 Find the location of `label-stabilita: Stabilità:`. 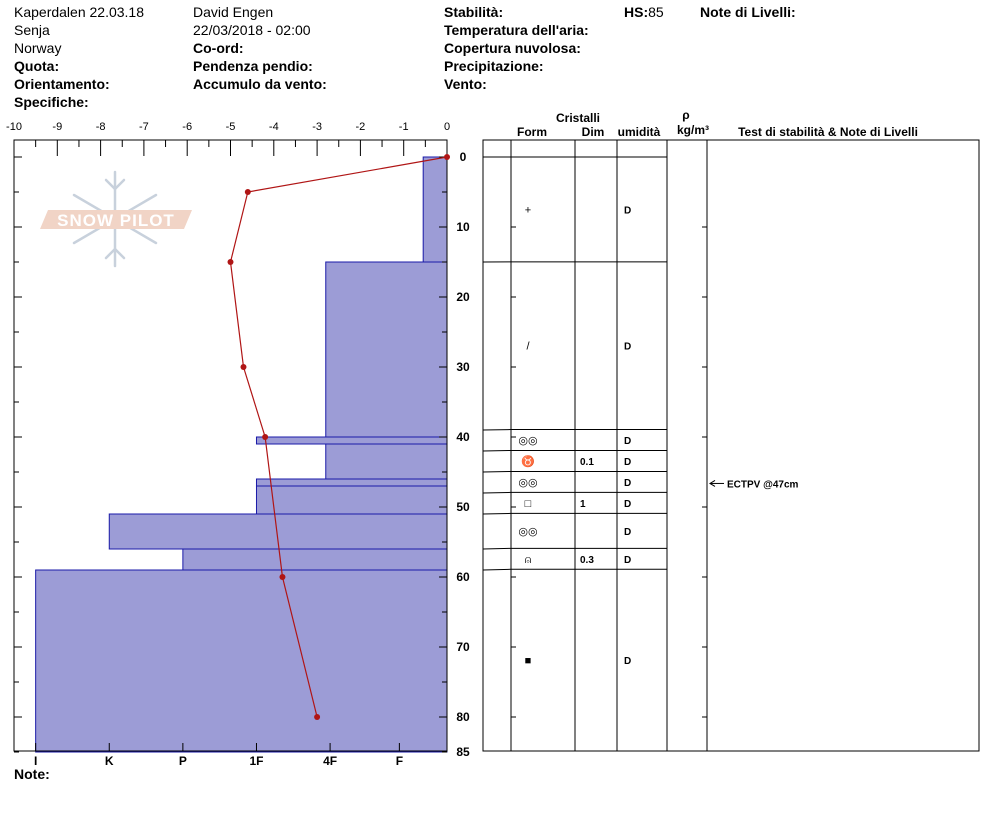

label-stabilita: Stabilità: is located at coordinates (474, 12).